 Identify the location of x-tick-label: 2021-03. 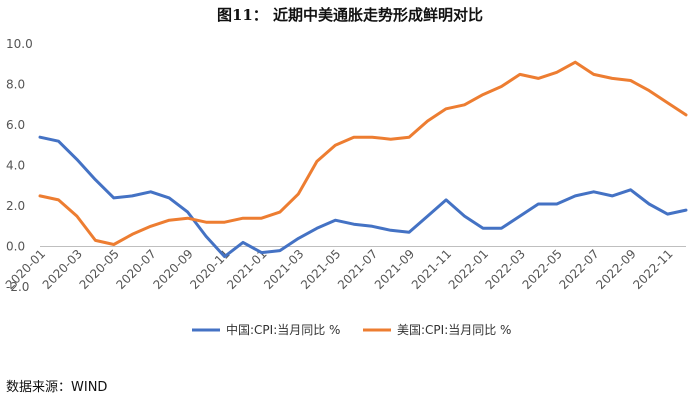
(283, 269).